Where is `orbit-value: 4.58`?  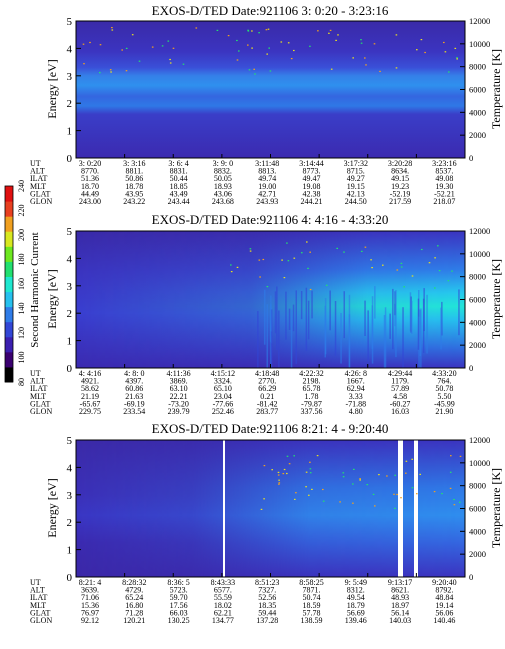
orbit-value: 4.58 is located at coordinates (400, 396).